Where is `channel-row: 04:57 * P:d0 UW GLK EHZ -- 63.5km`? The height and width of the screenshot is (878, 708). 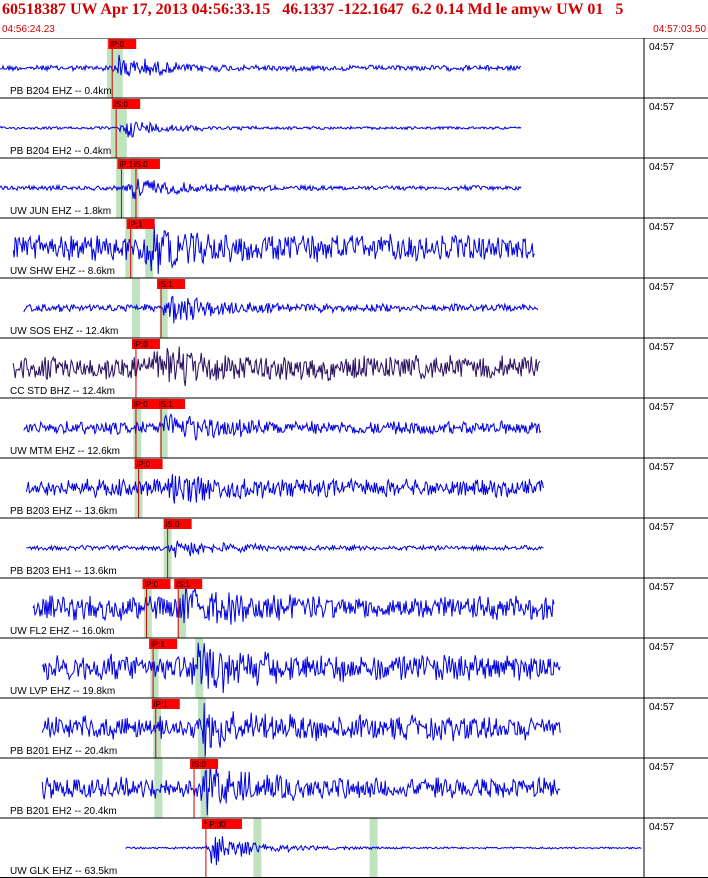 channel-row: 04:57 * P:d0 UW GLK EHZ -- 63.5km is located at coordinates (354, 847).